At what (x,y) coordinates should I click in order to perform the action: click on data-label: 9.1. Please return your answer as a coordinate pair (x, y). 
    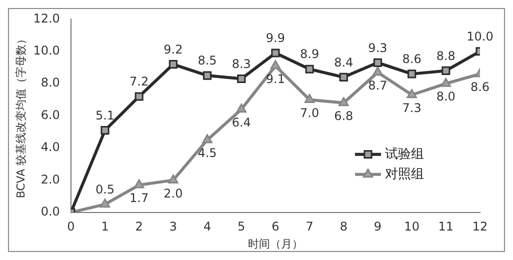
    Looking at the image, I should click on (276, 79).